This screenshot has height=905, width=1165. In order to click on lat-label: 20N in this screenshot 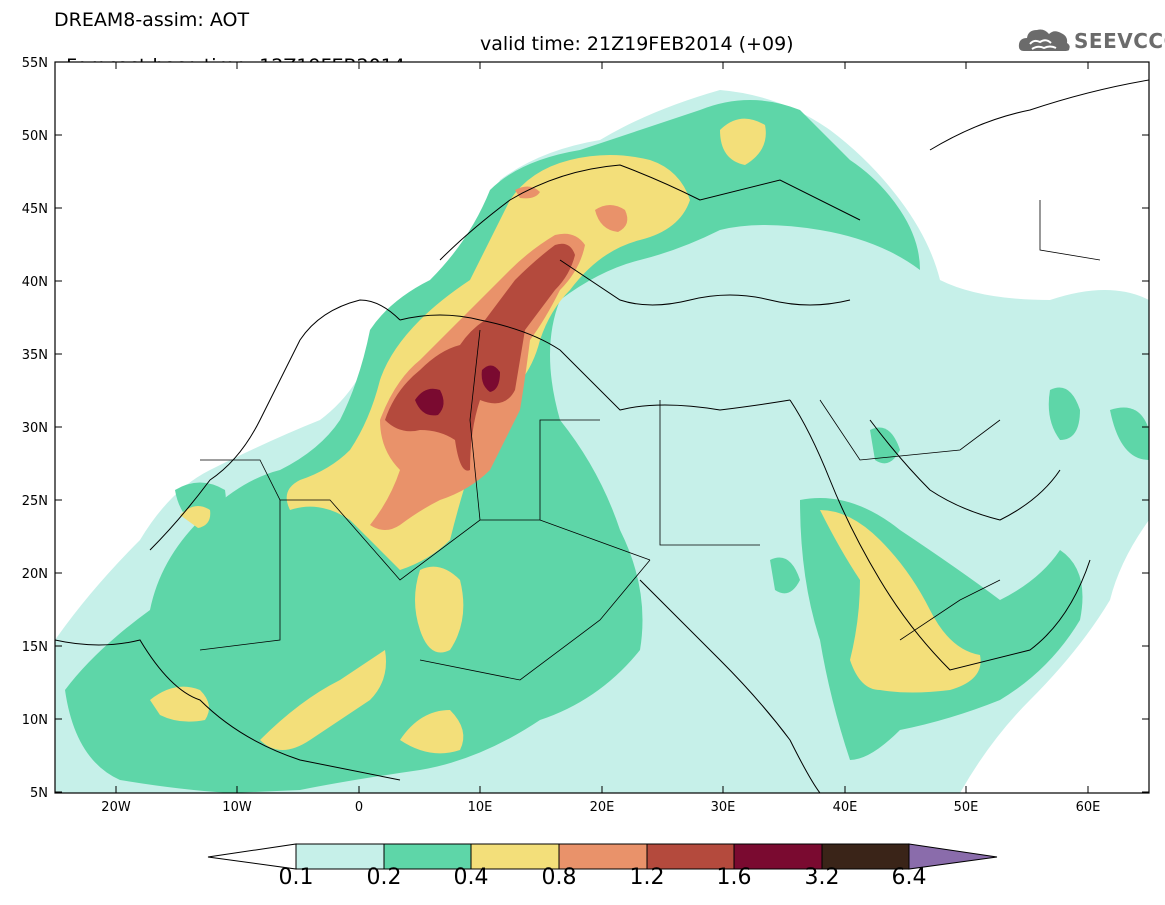, I will do `click(35, 574)`.